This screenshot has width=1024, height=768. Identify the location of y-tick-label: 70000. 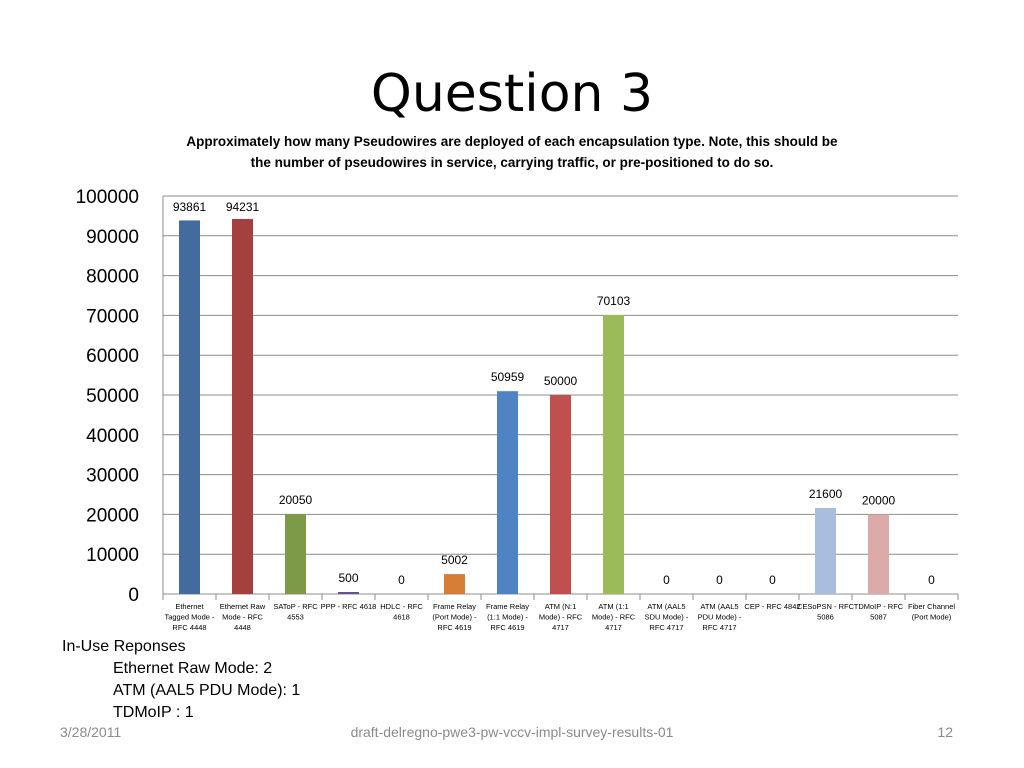
(112, 316).